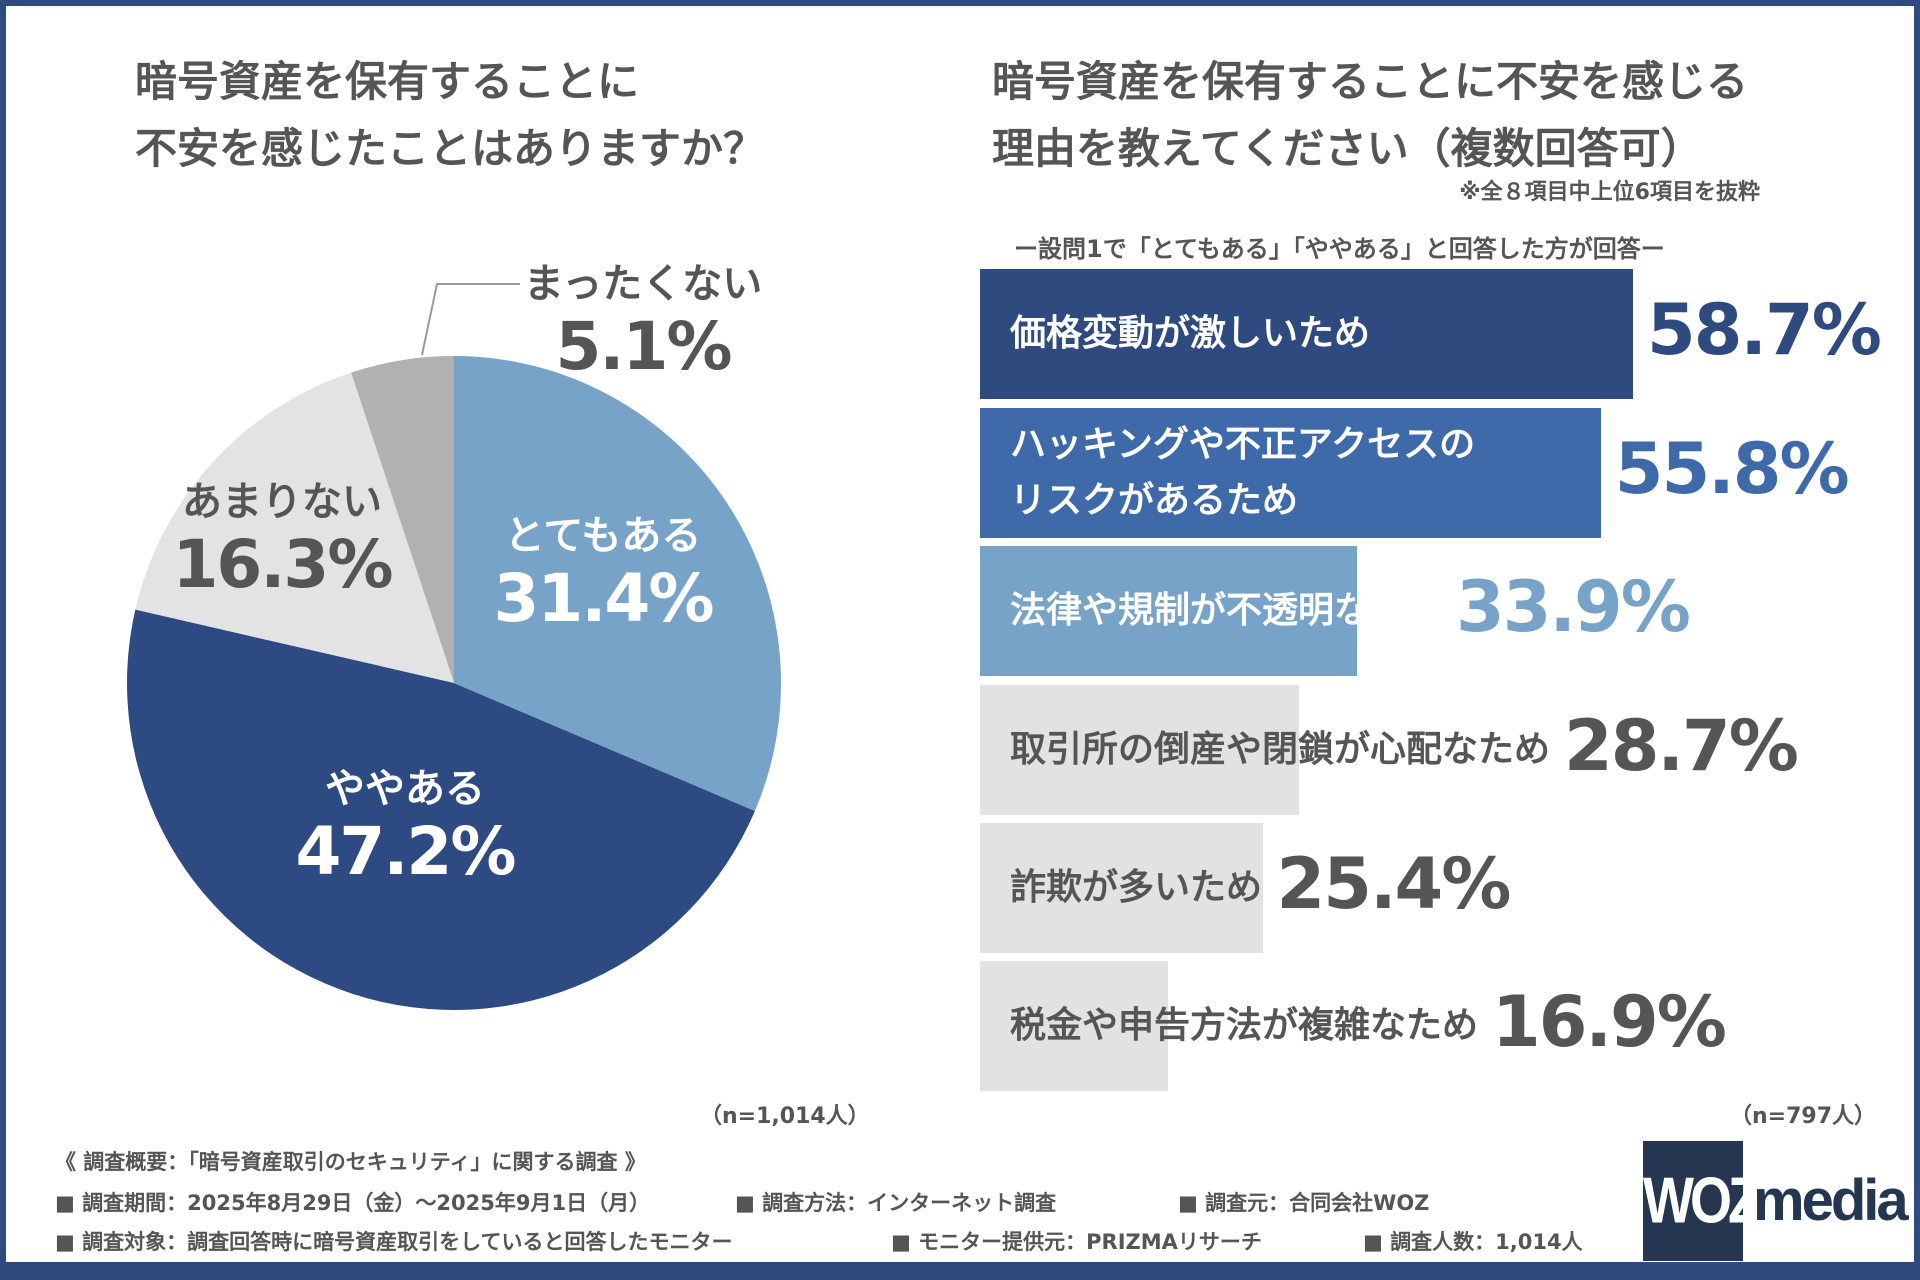 The image size is (1920, 1280). I want to click on bar-value: 16.9%, so click(1609, 1022).